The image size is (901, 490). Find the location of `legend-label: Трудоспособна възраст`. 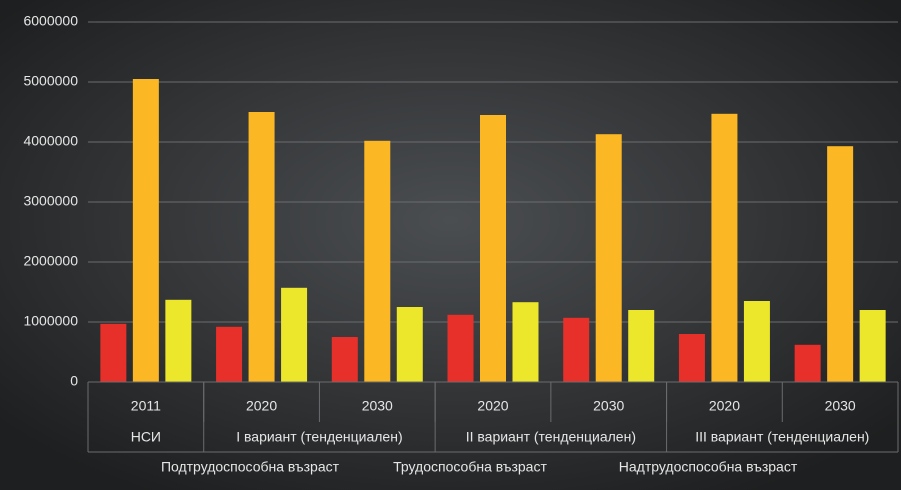

legend-label: Трудоспособна възраст is located at coordinates (470, 467).